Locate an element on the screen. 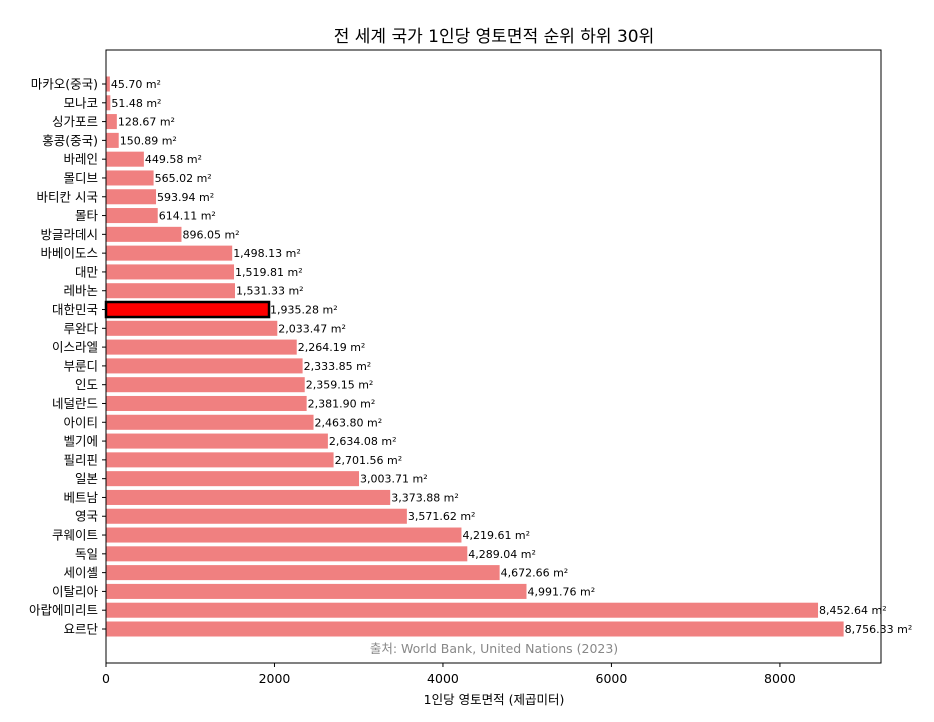  x-tick-label: 4000 is located at coordinates (443, 678).